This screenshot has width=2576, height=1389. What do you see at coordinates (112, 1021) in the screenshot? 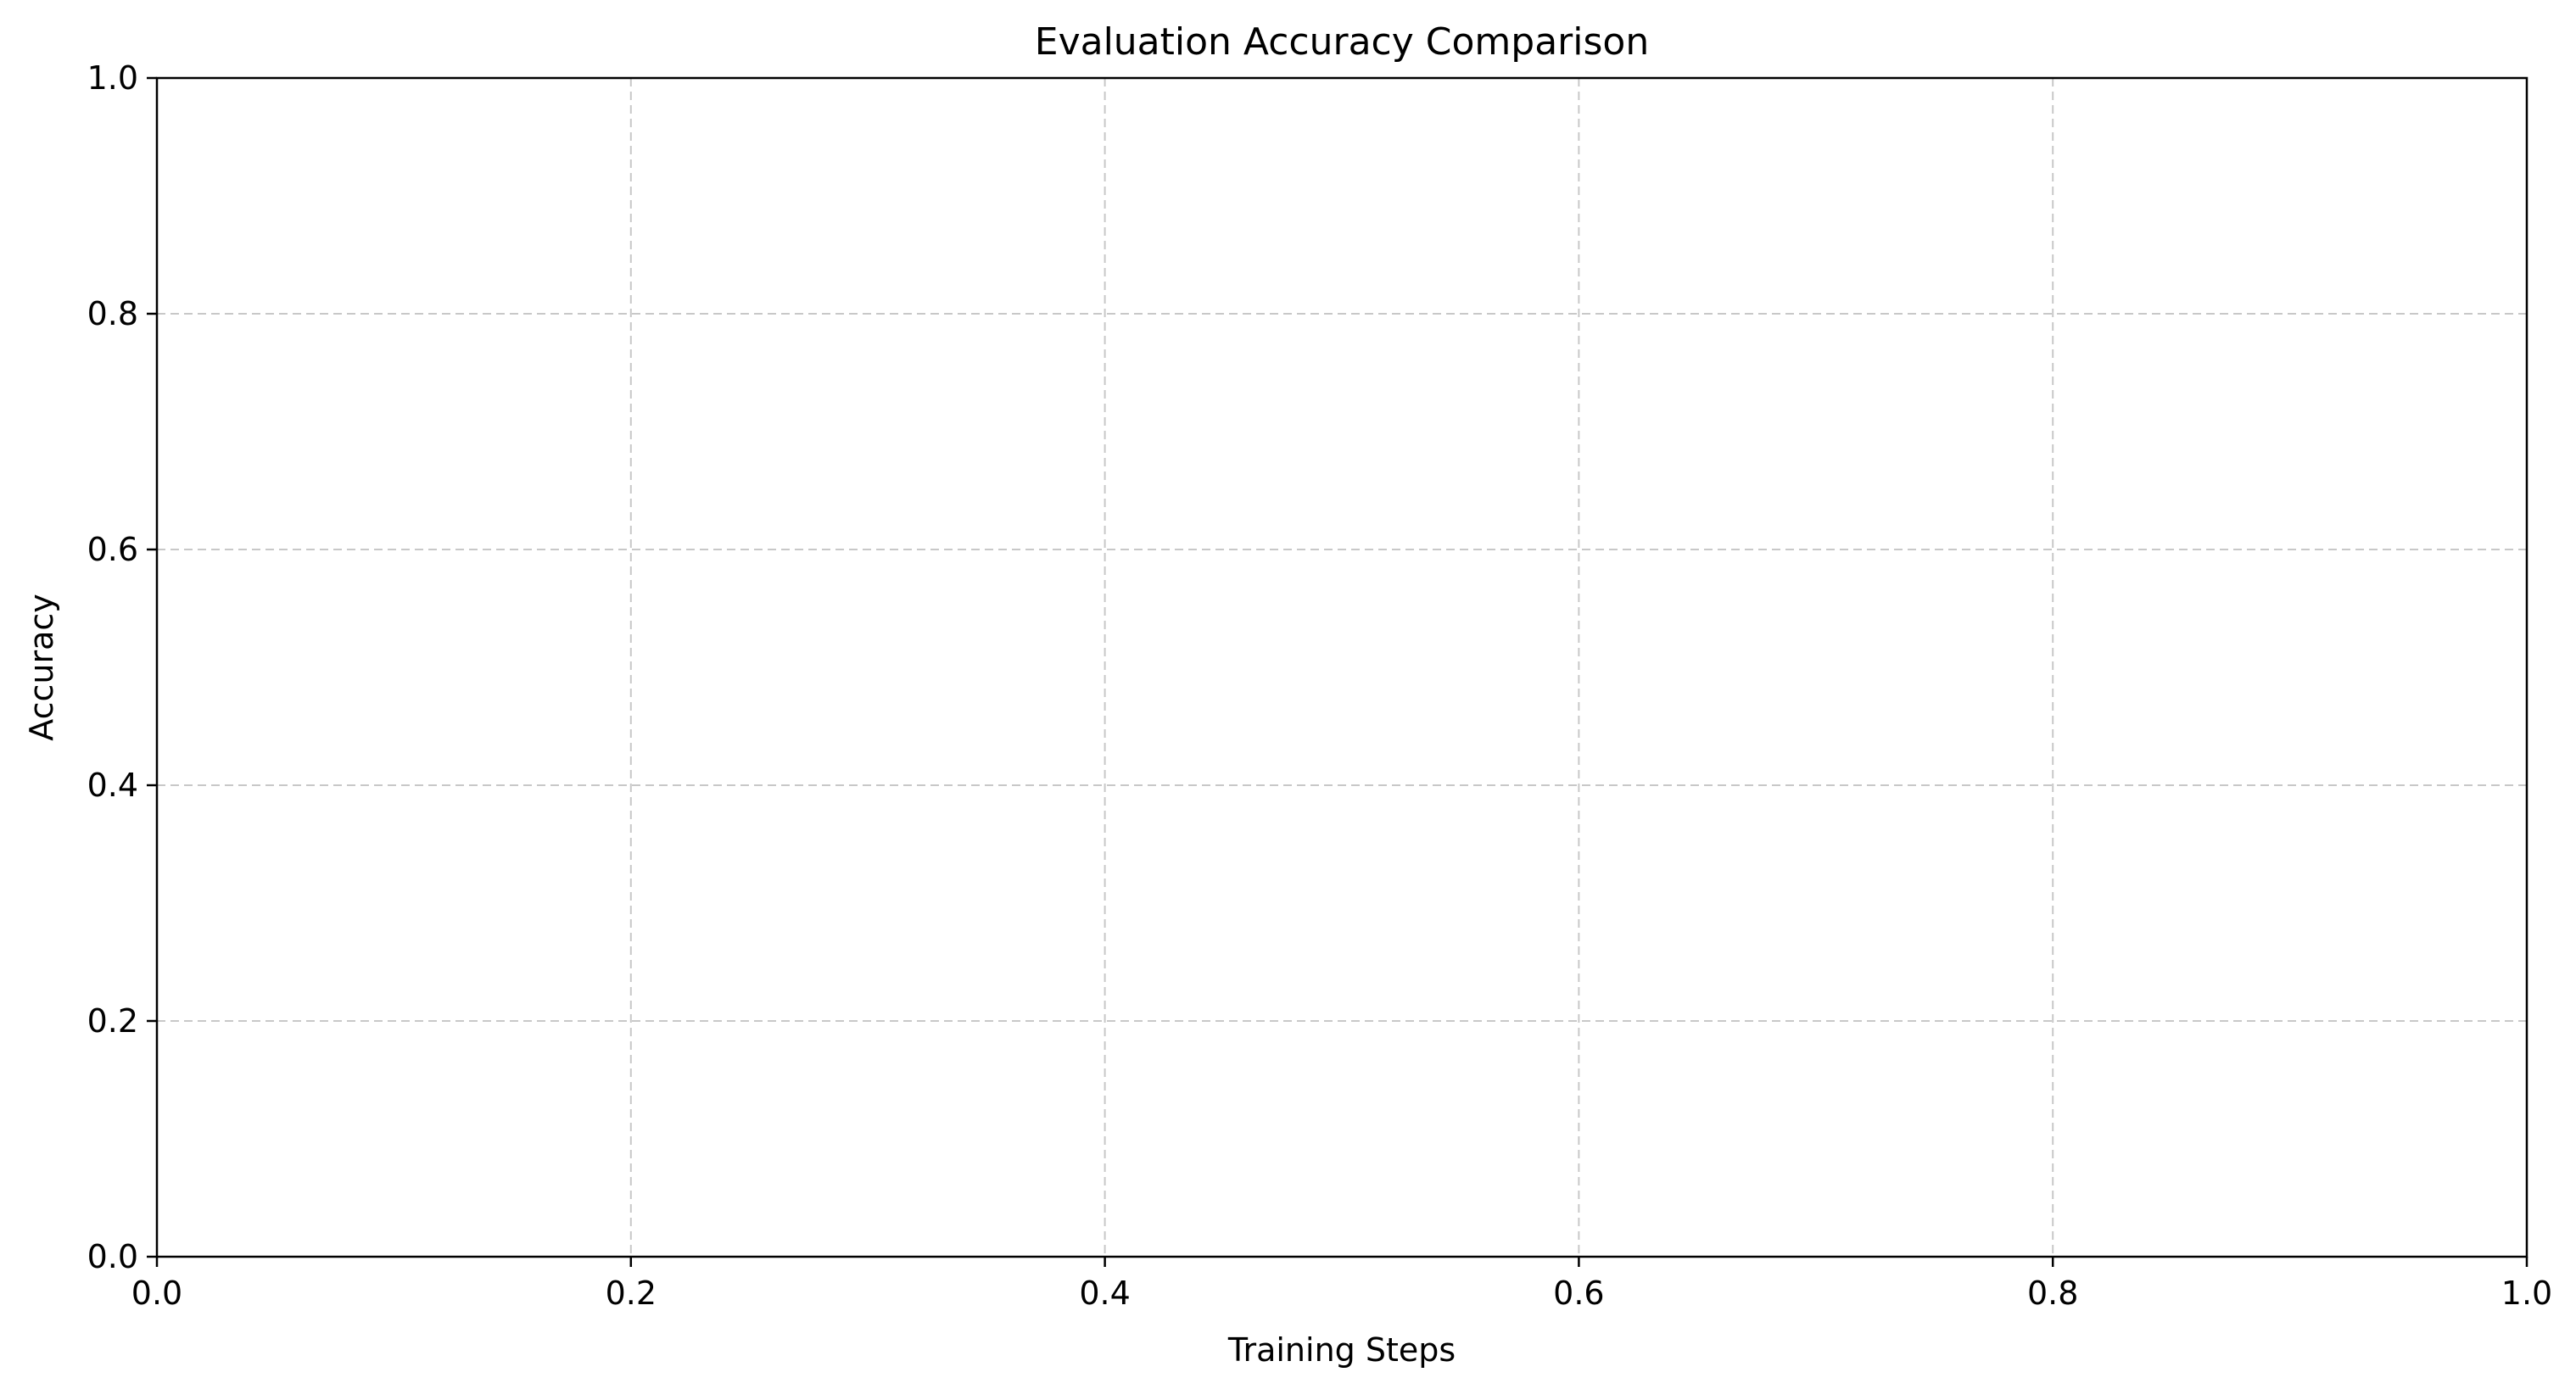
I see `y-tick-label: 0.2` at bounding box center [112, 1021].